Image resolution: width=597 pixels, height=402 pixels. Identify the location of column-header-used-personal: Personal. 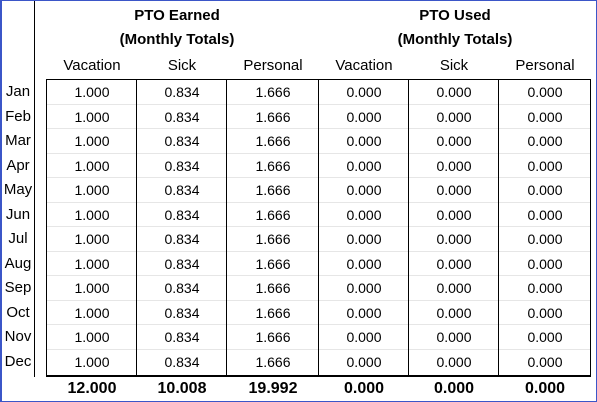
(545, 65).